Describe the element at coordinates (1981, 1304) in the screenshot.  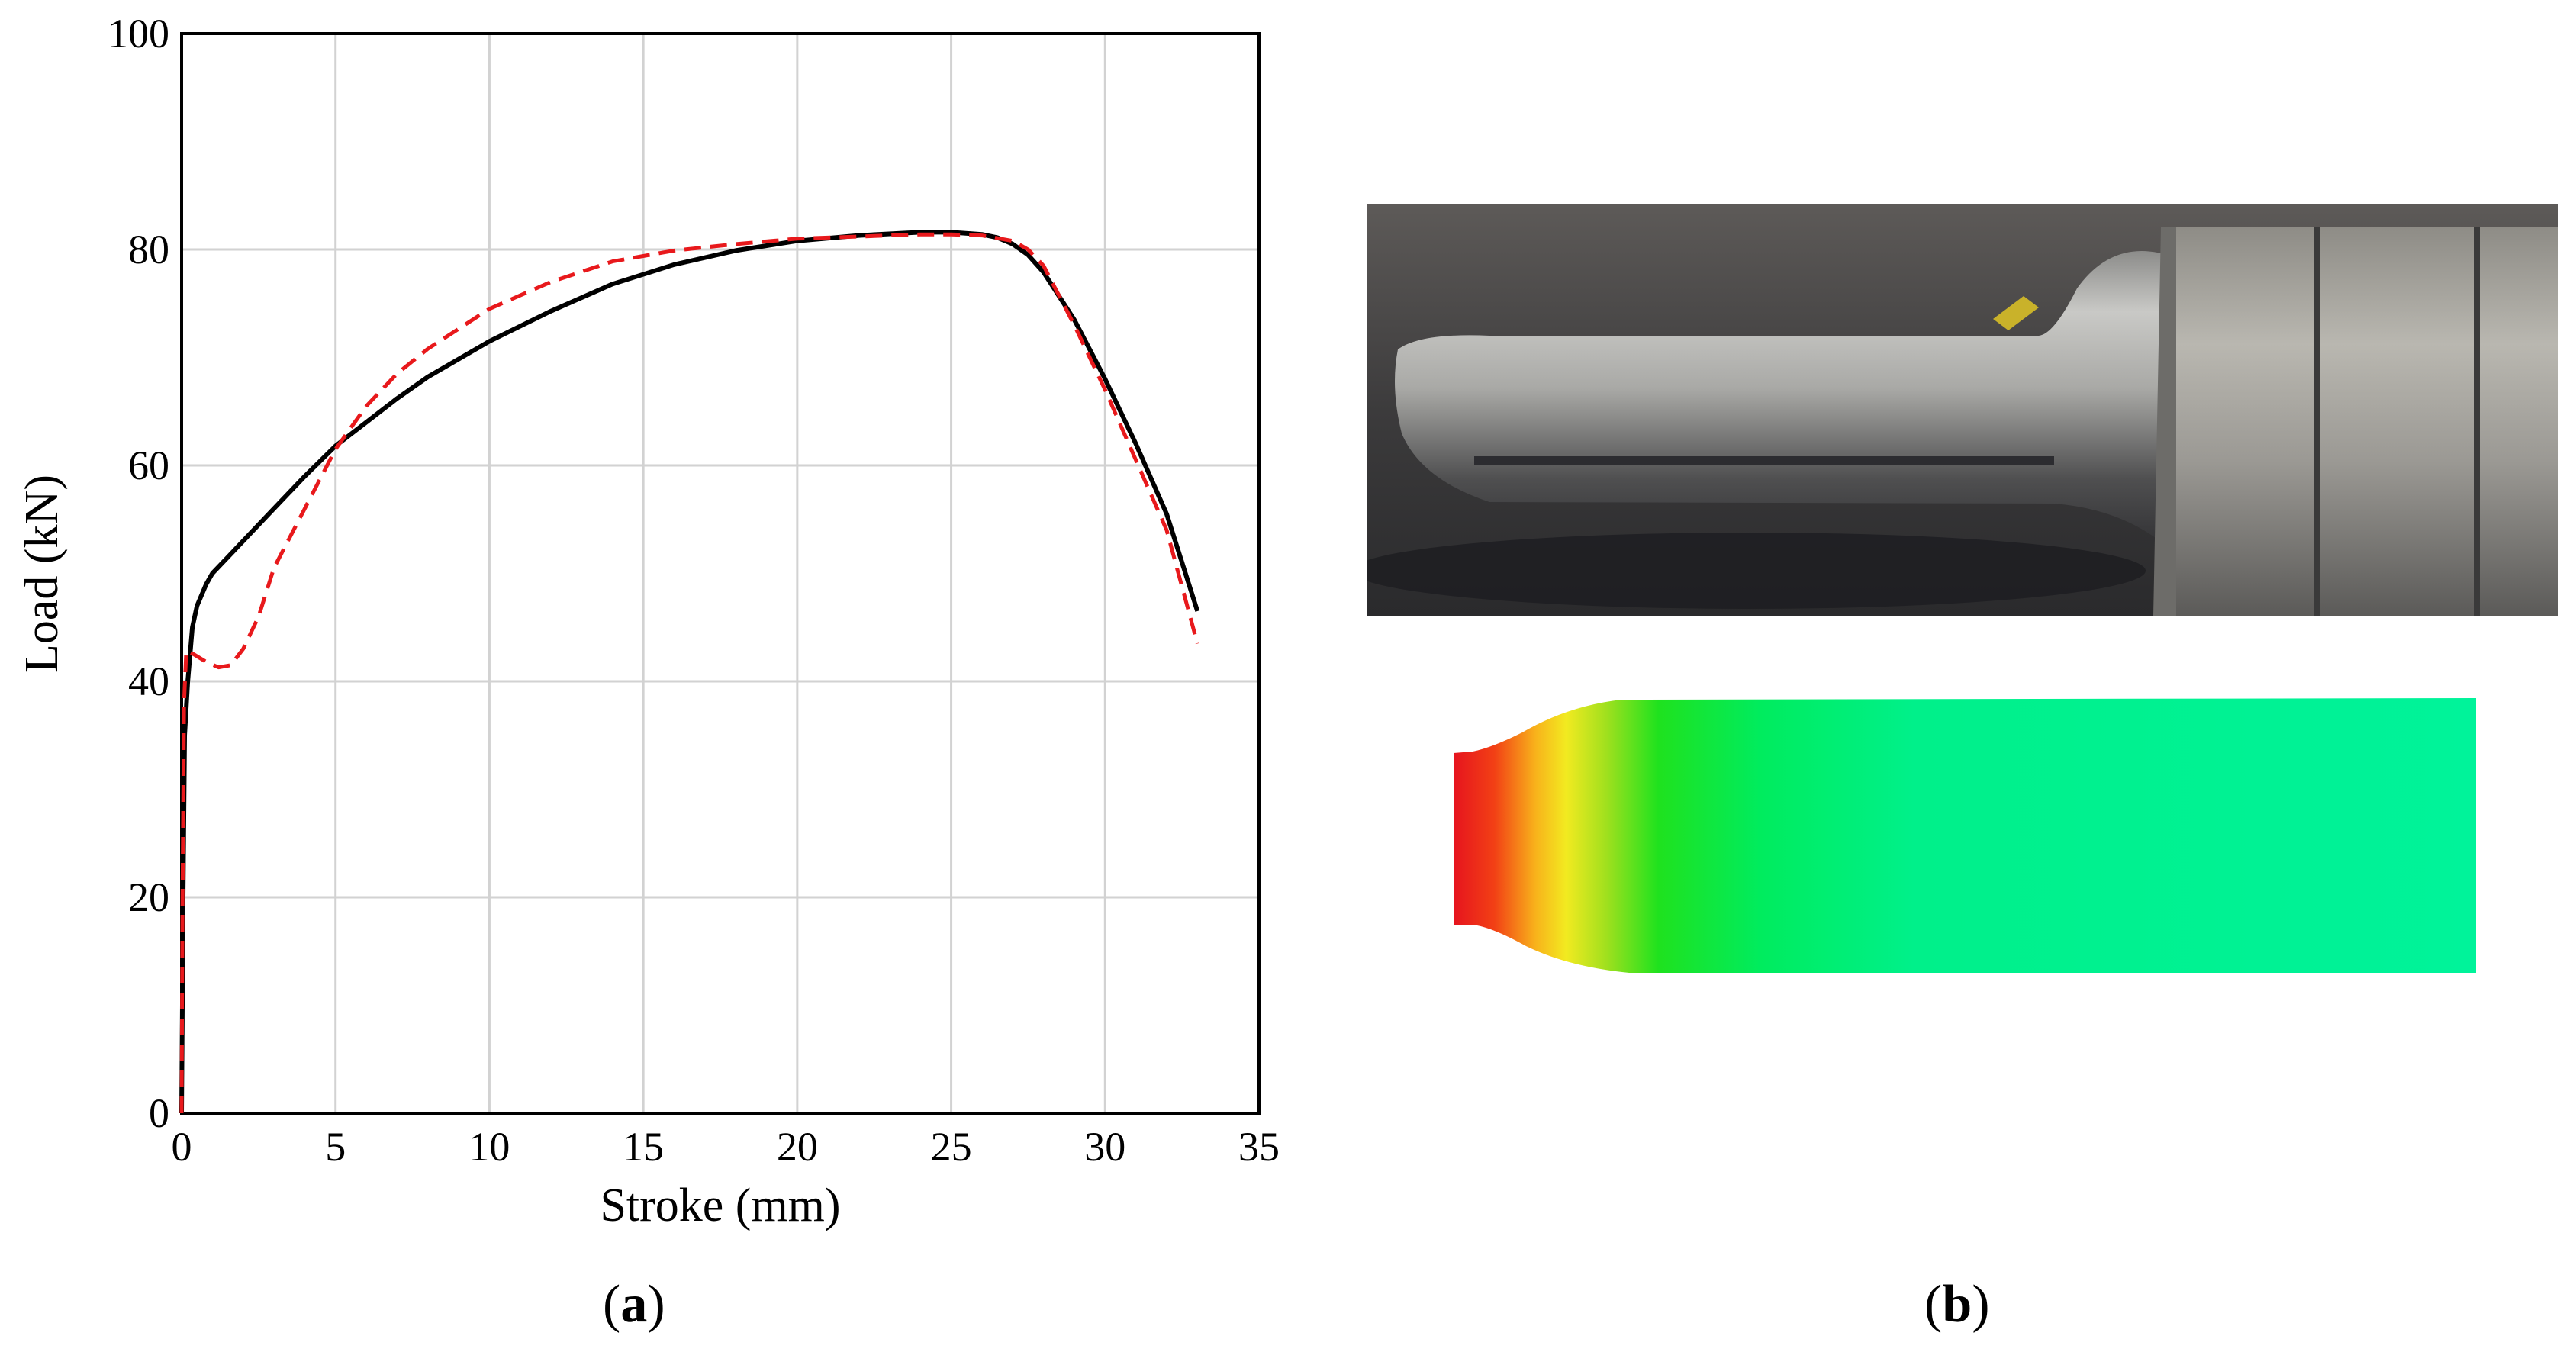
I see `caption-b-close: )` at that location.